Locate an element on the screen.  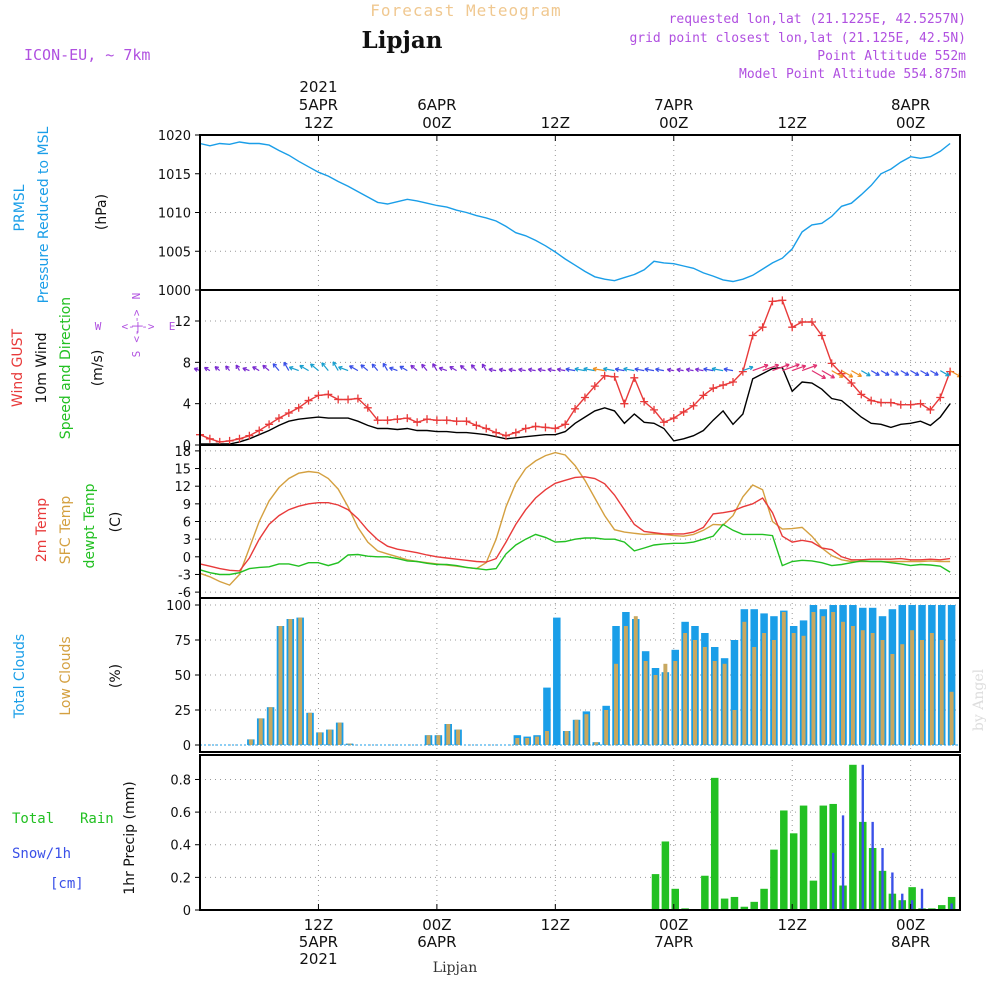
total-cloud-bar is located at coordinates (734, 692).